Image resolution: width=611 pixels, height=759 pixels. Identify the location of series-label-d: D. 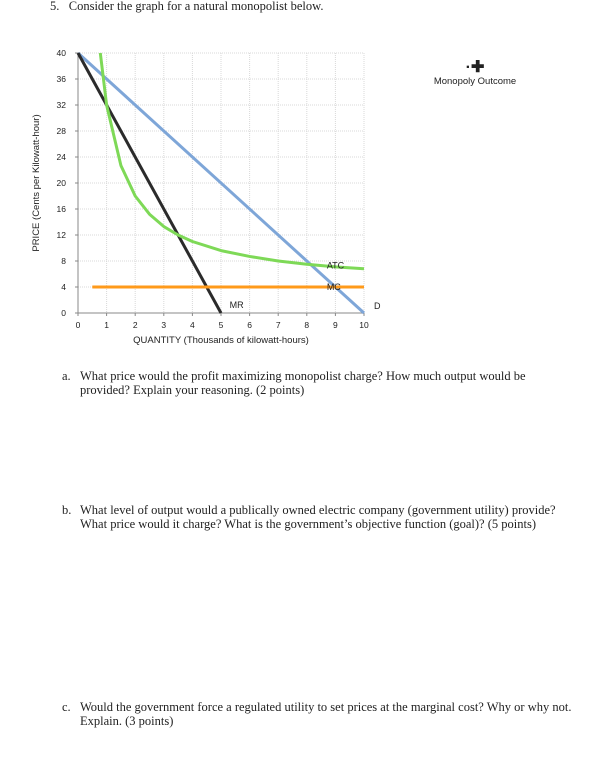
(377, 306).